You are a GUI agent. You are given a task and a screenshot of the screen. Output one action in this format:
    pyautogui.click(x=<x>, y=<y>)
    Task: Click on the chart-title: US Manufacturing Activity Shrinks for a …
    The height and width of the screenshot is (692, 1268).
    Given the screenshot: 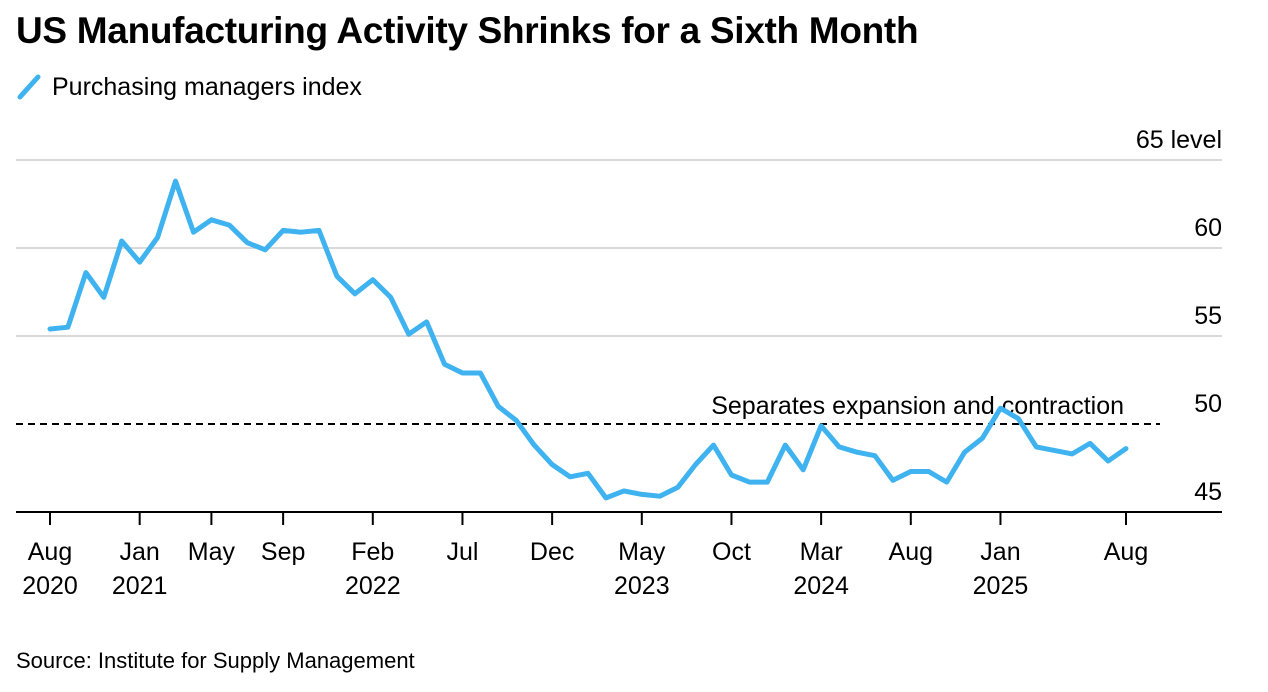 What is the action you would take?
    pyautogui.click(x=467, y=30)
    